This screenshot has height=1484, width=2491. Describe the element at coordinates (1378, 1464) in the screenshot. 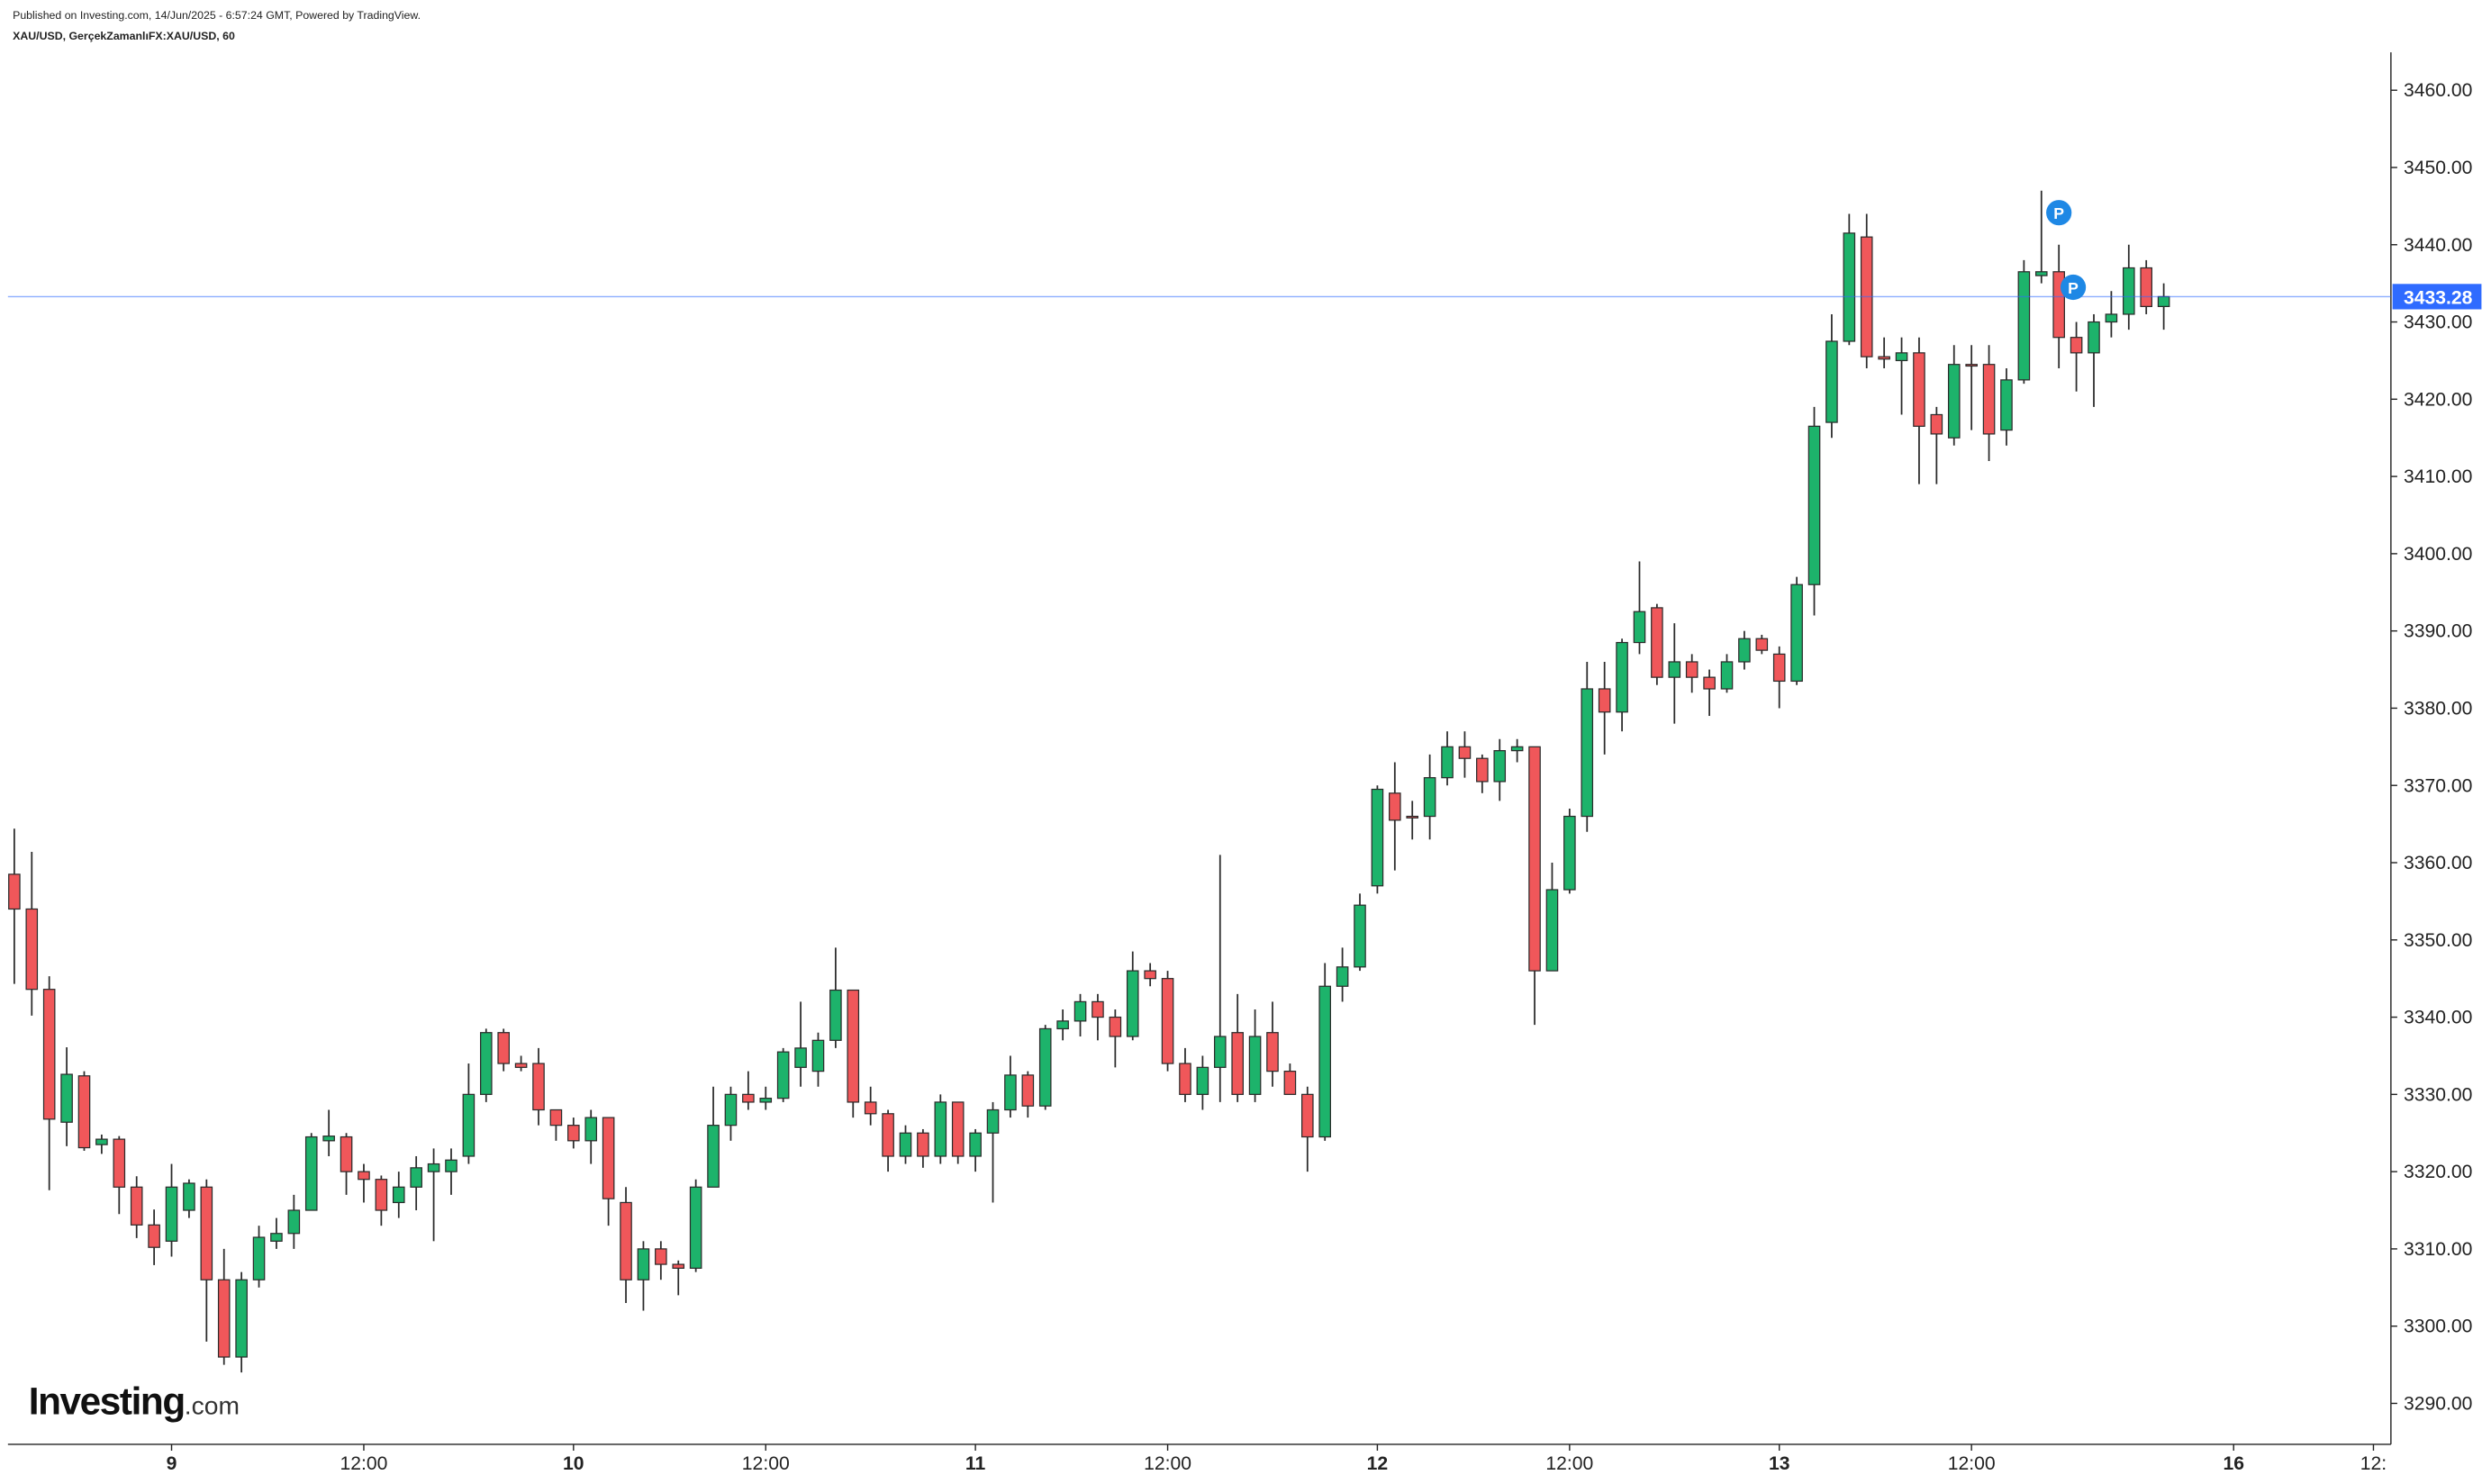

I see `x-tick-label: 12` at that location.